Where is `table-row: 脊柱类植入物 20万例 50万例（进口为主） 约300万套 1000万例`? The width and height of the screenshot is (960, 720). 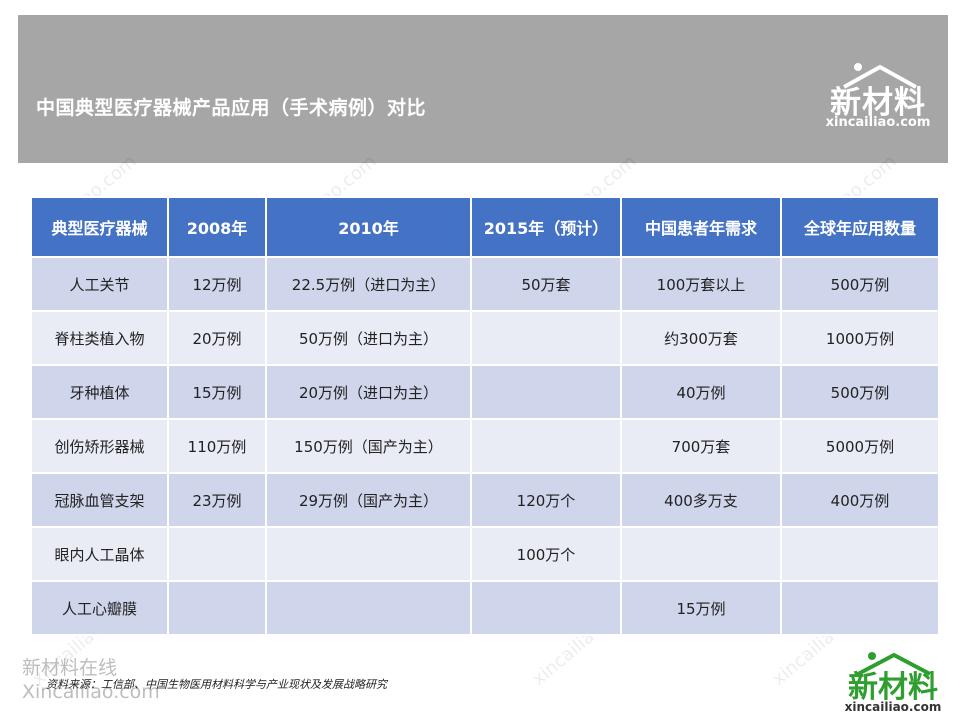
table-row: 脊柱类植入物 20万例 50万例（进口为主） 约300万套 1000万例 is located at coordinates (485, 338).